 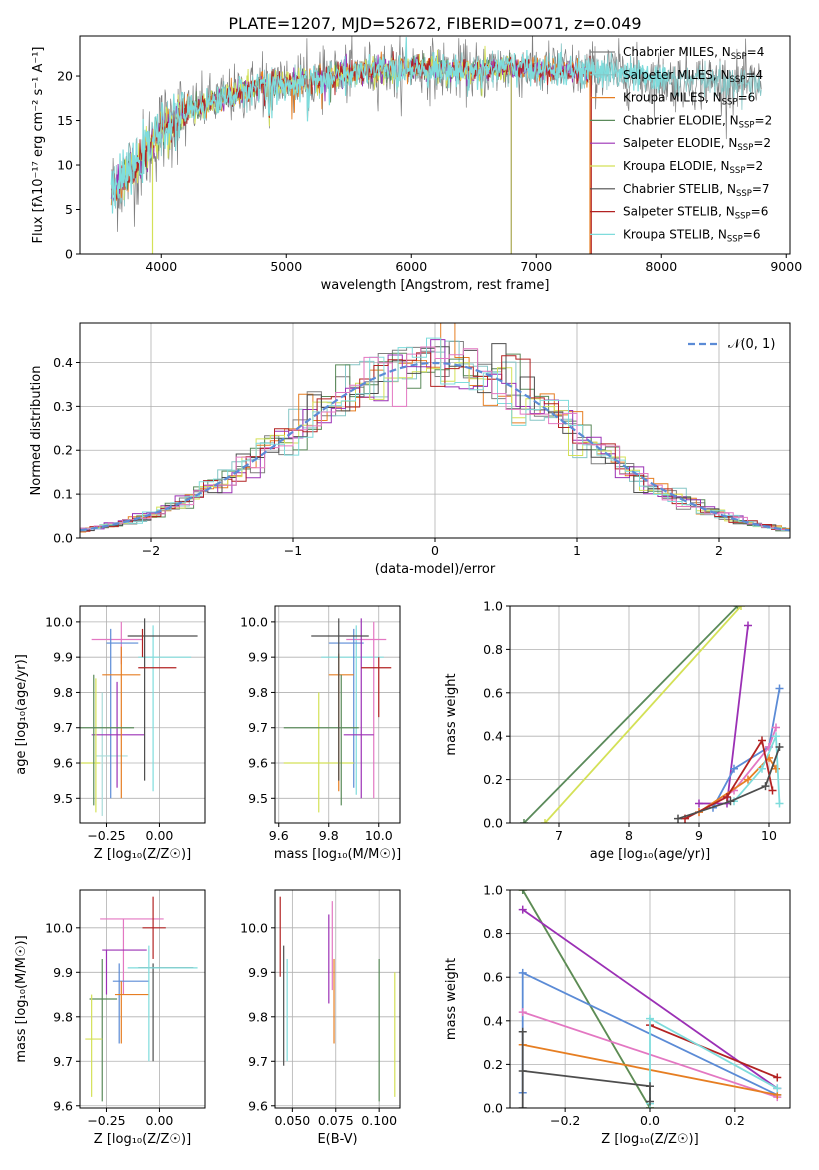 I want to click on y-tick-label: 0.8, so click(x=493, y=649).